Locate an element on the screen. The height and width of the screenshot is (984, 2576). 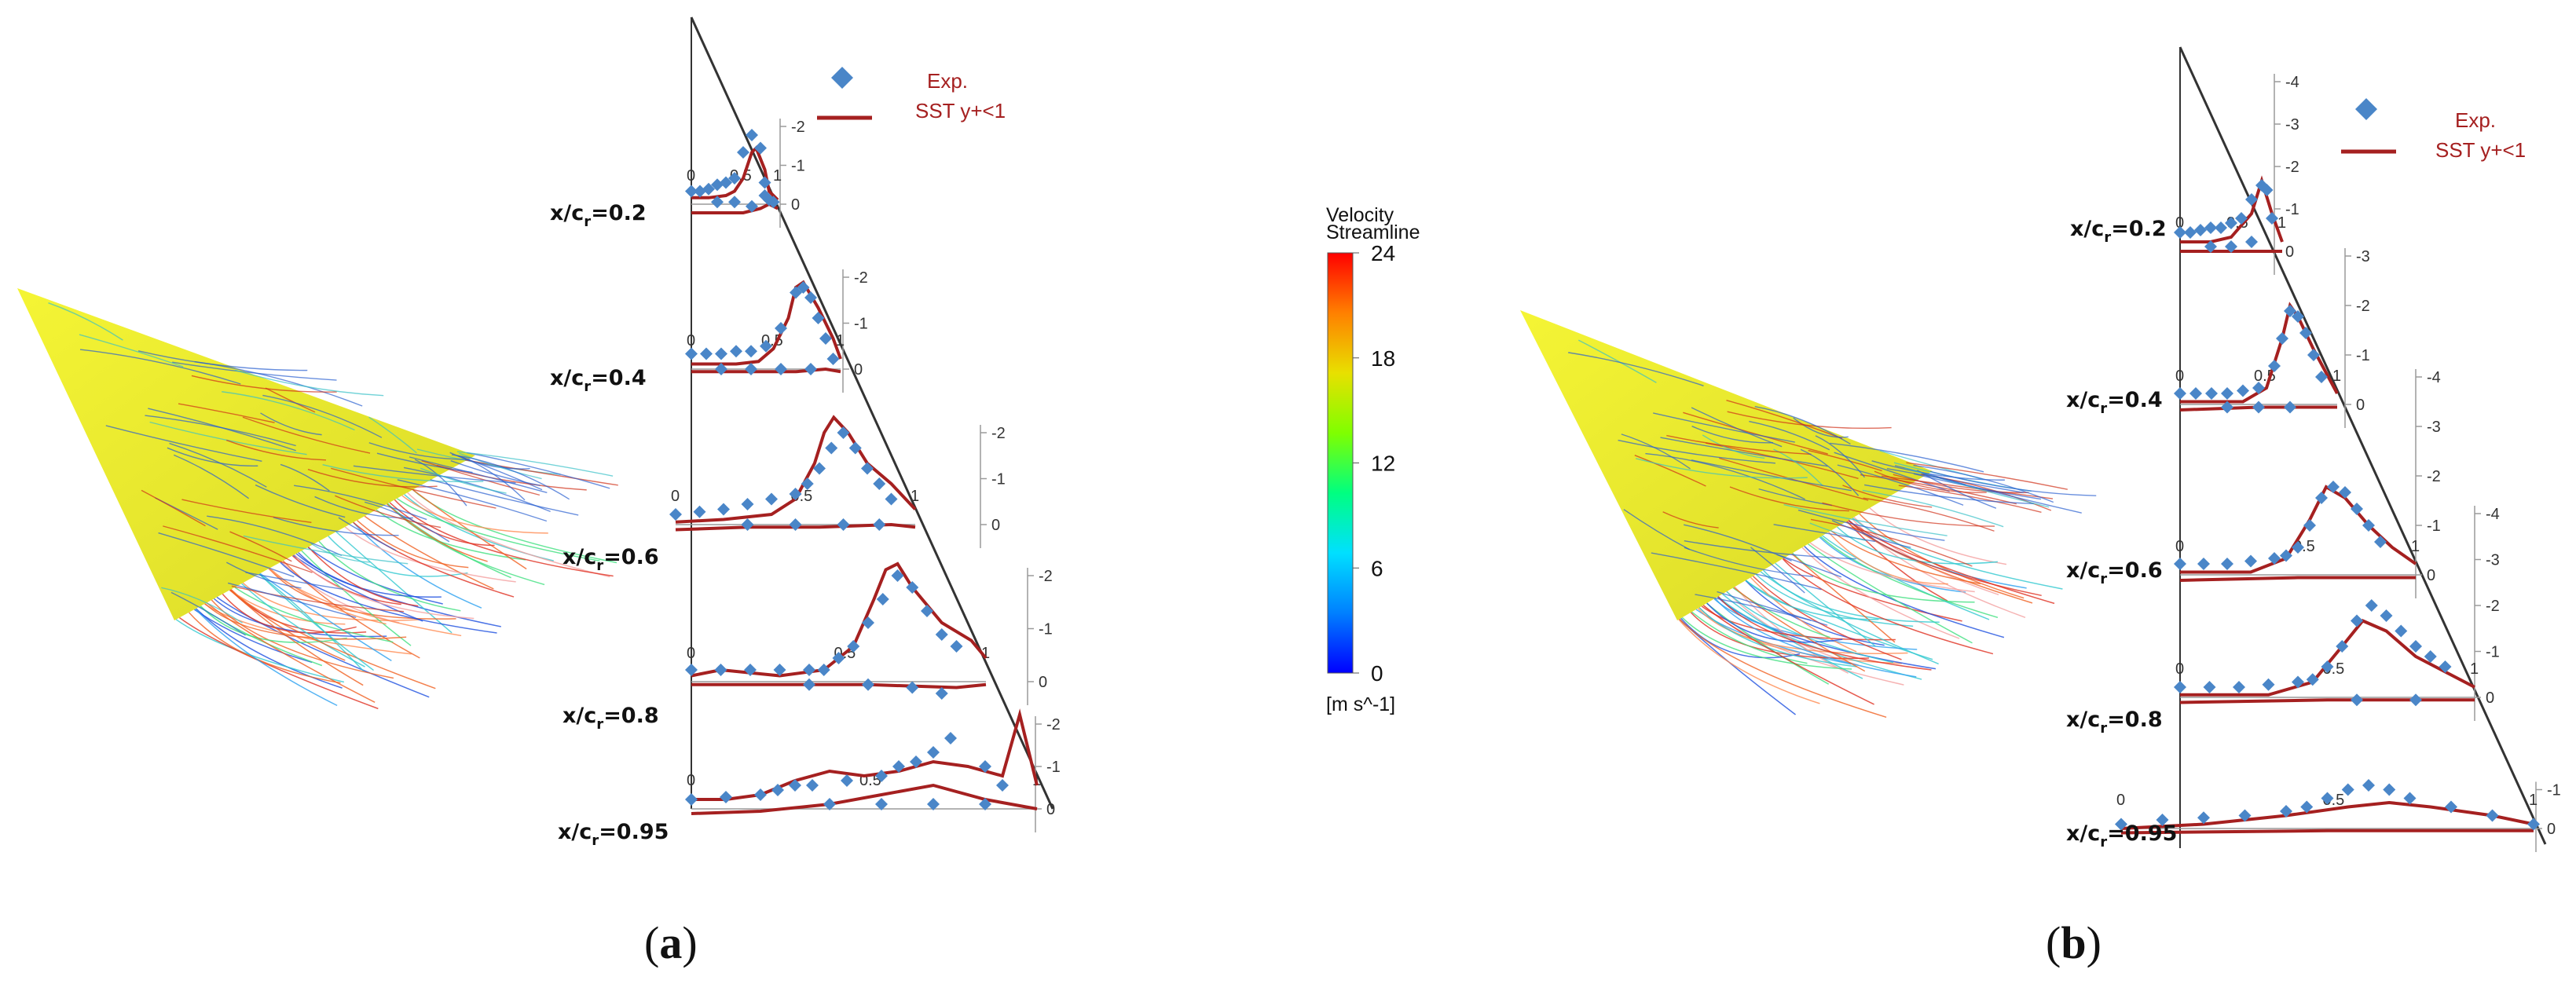
colorbar-bar is located at coordinates (1340, 463).